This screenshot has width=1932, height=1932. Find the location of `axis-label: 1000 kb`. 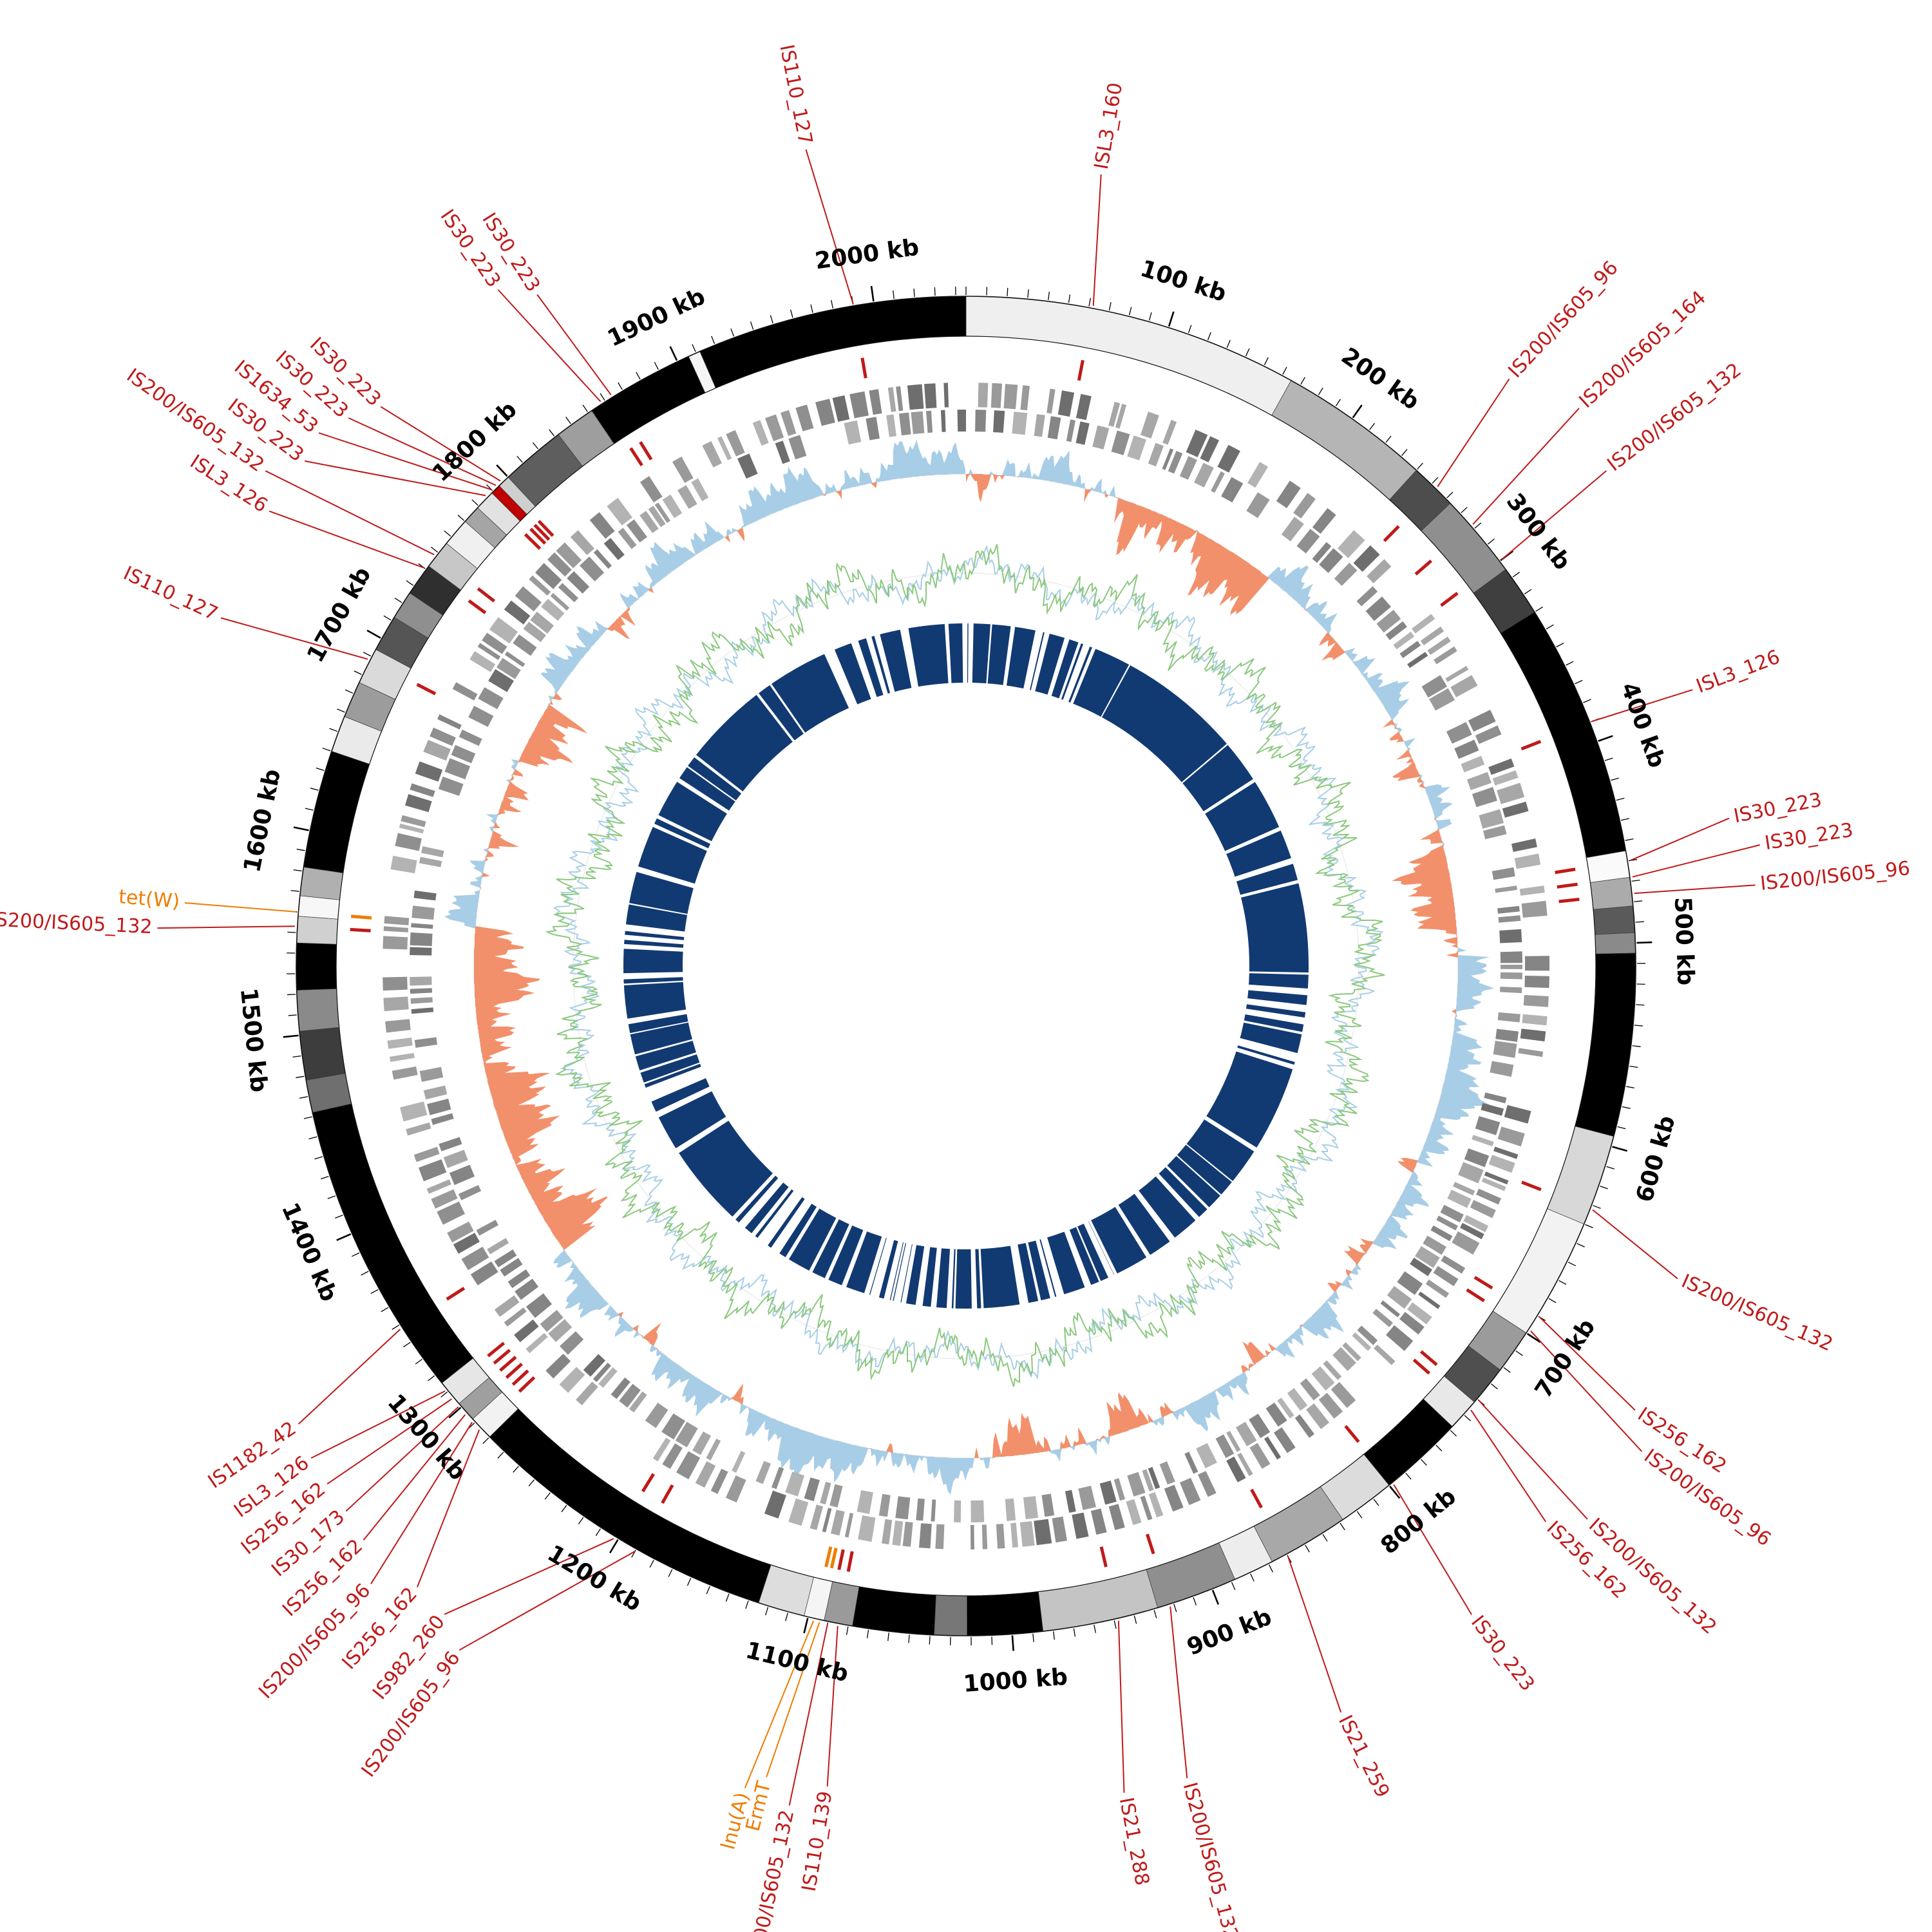

axis-label: 1000 kb is located at coordinates (1015, 1681).